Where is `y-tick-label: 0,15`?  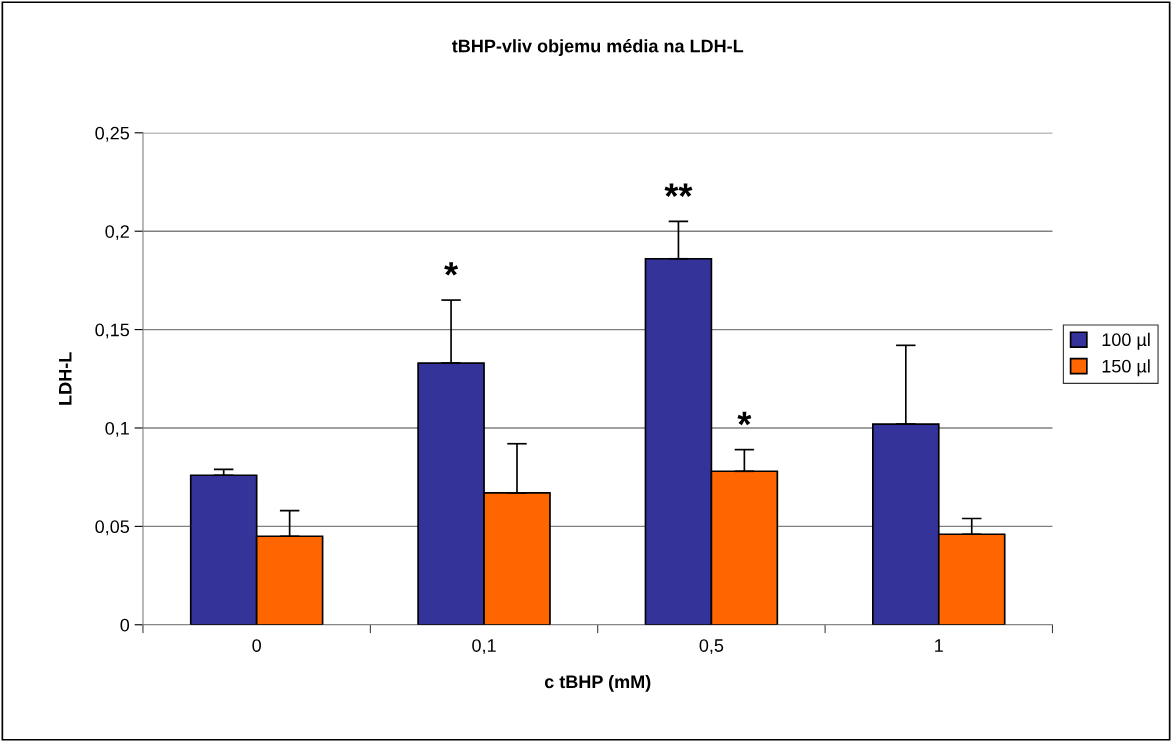 y-tick-label: 0,15 is located at coordinates (112, 331).